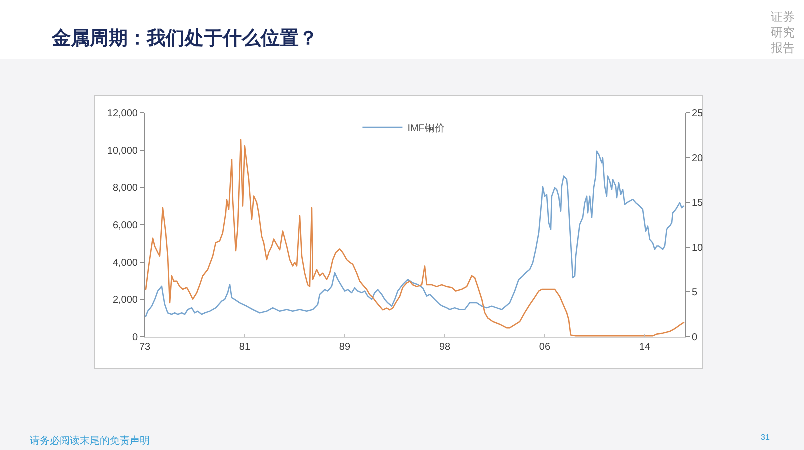  Describe the element at coordinates (135, 338) in the screenshot. I see `y-tick-label: 0` at that location.